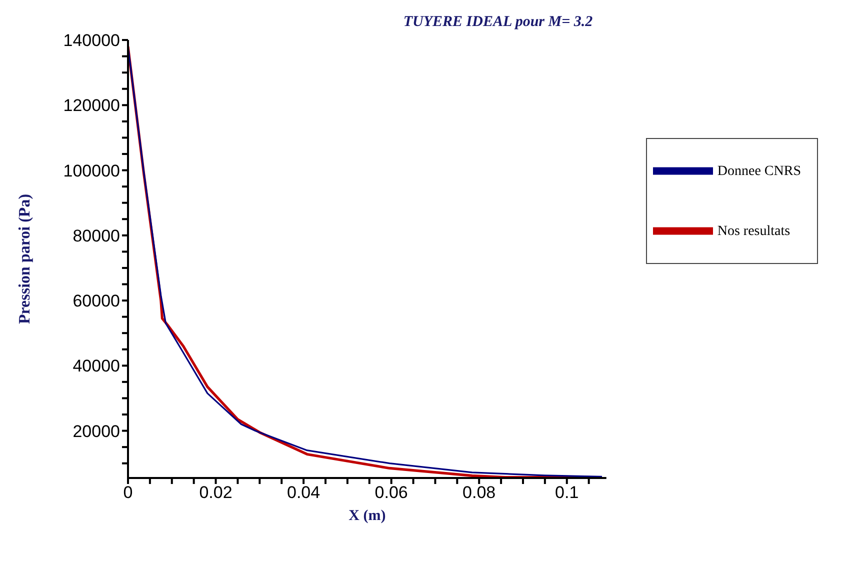 Image resolution: width=844 pixels, height=561 pixels. What do you see at coordinates (25, 259) in the screenshot?
I see `y-axis-title: Pression paroi (Pa)` at bounding box center [25, 259].